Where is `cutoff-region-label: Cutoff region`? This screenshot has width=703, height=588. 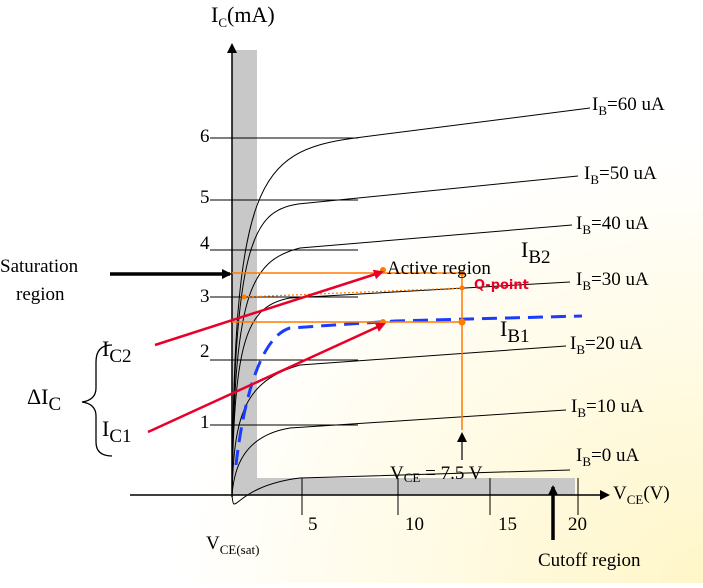
cutoff-region-label: Cutoff region is located at coordinates (589, 560).